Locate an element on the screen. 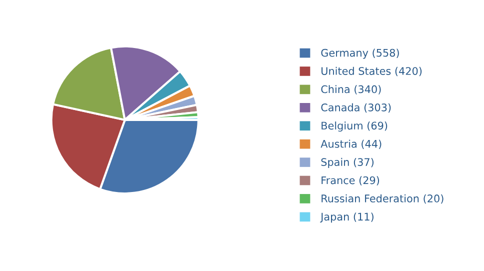  legend-label: France (29) is located at coordinates (351, 181).